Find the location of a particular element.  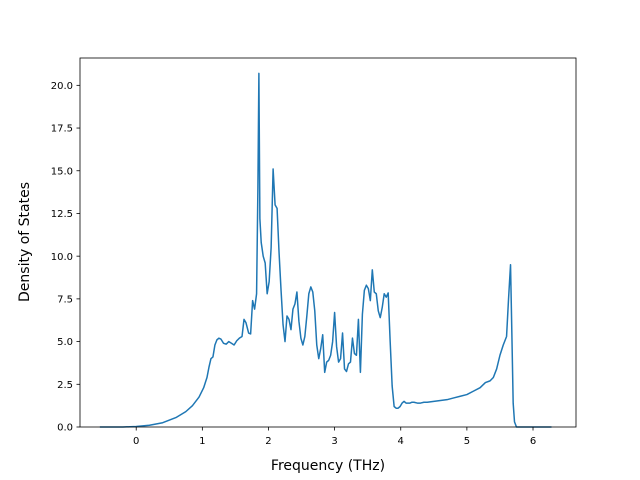

y-tick-label: 10.0 is located at coordinates (62, 257).